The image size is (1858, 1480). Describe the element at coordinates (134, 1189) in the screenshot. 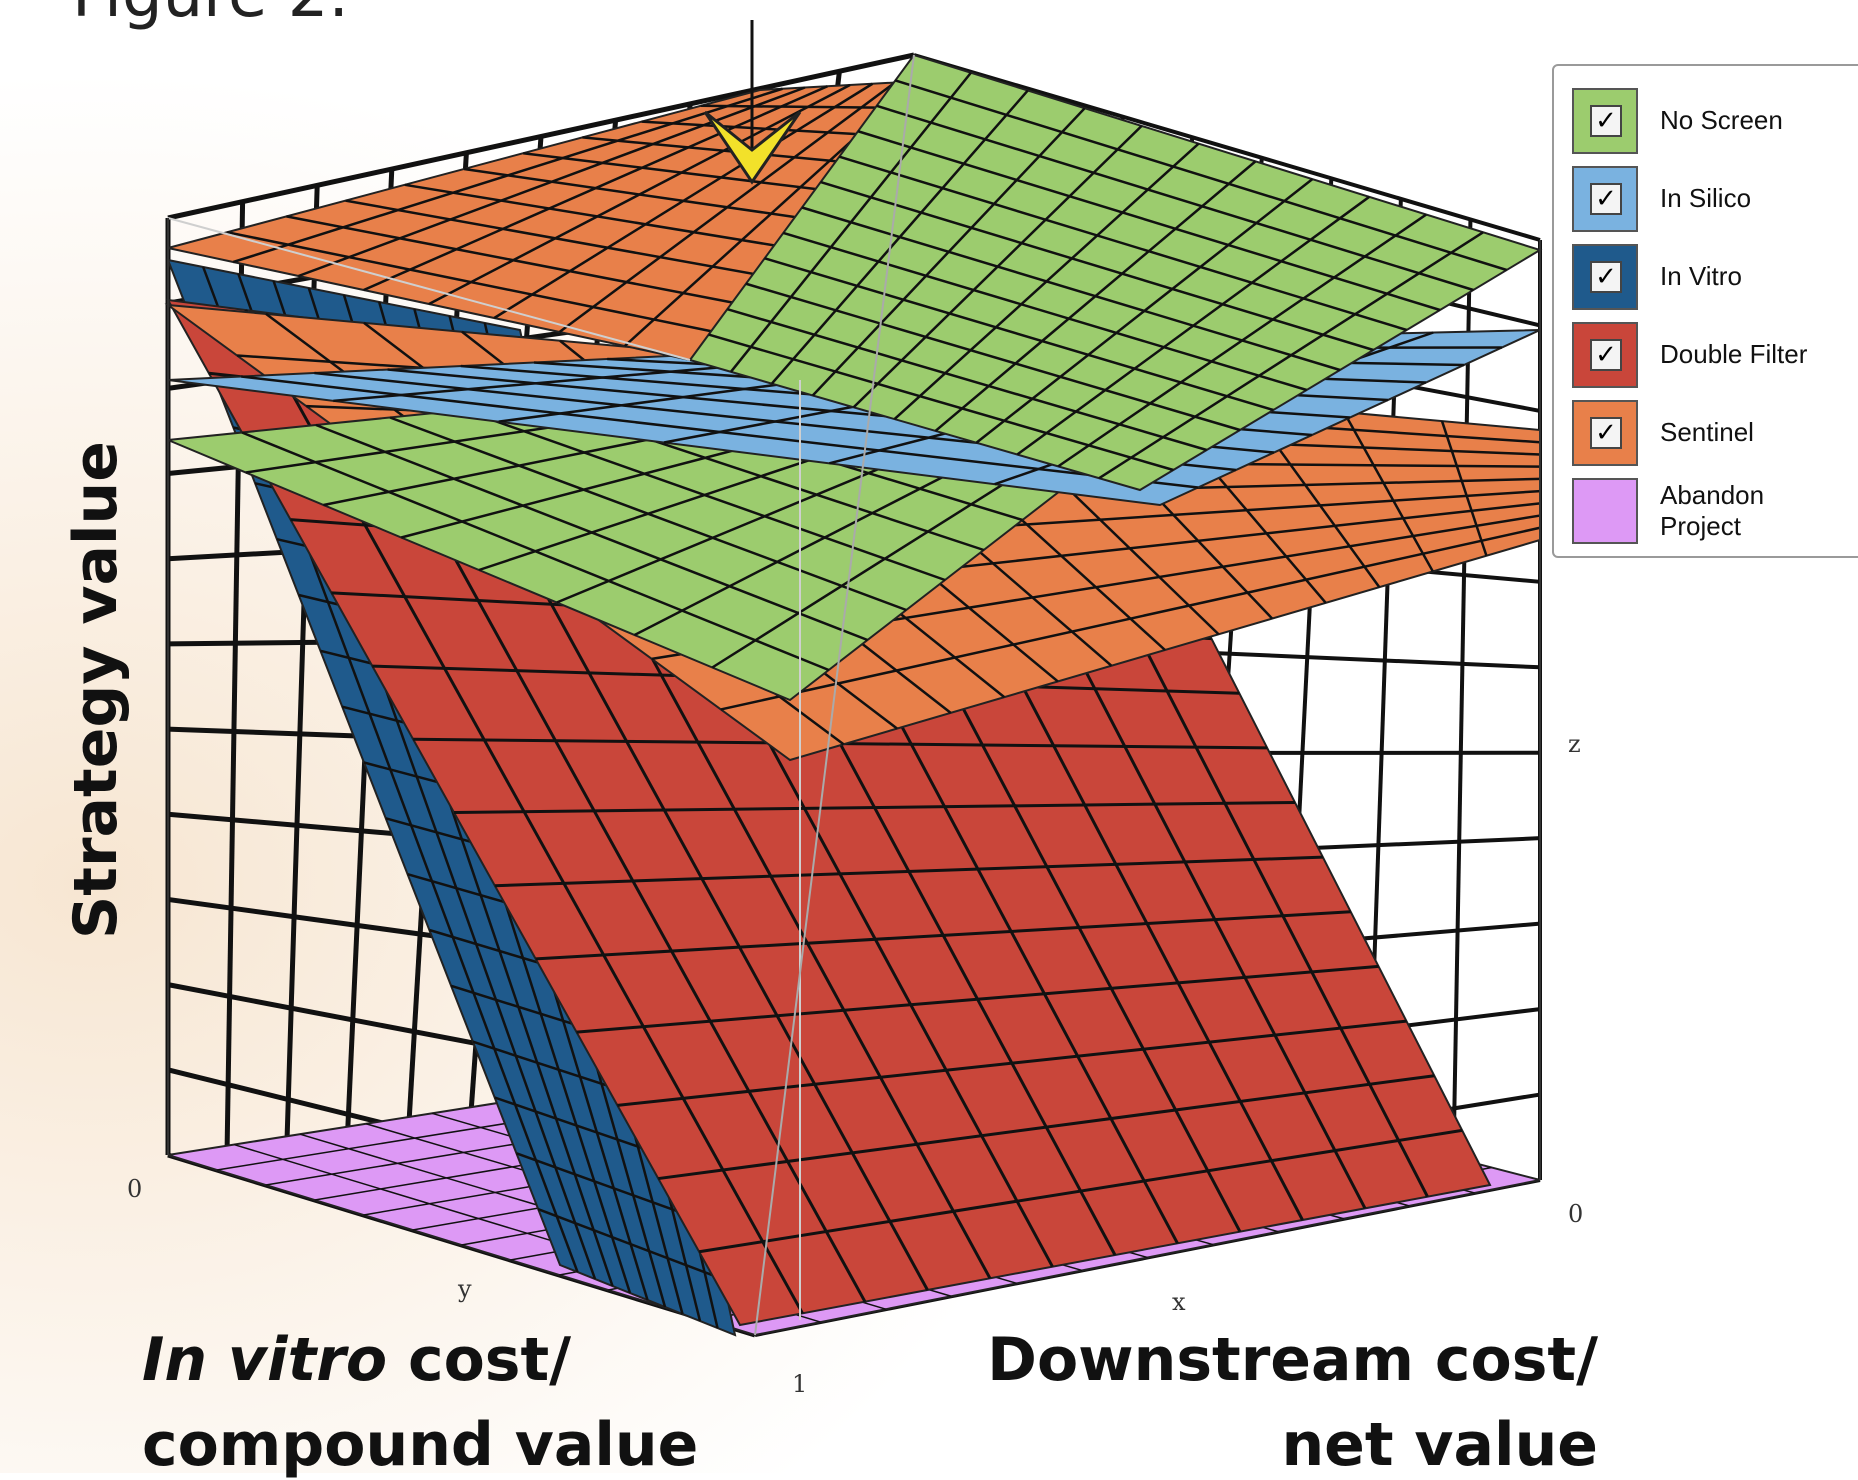

I see `tick-origin: 0` at that location.